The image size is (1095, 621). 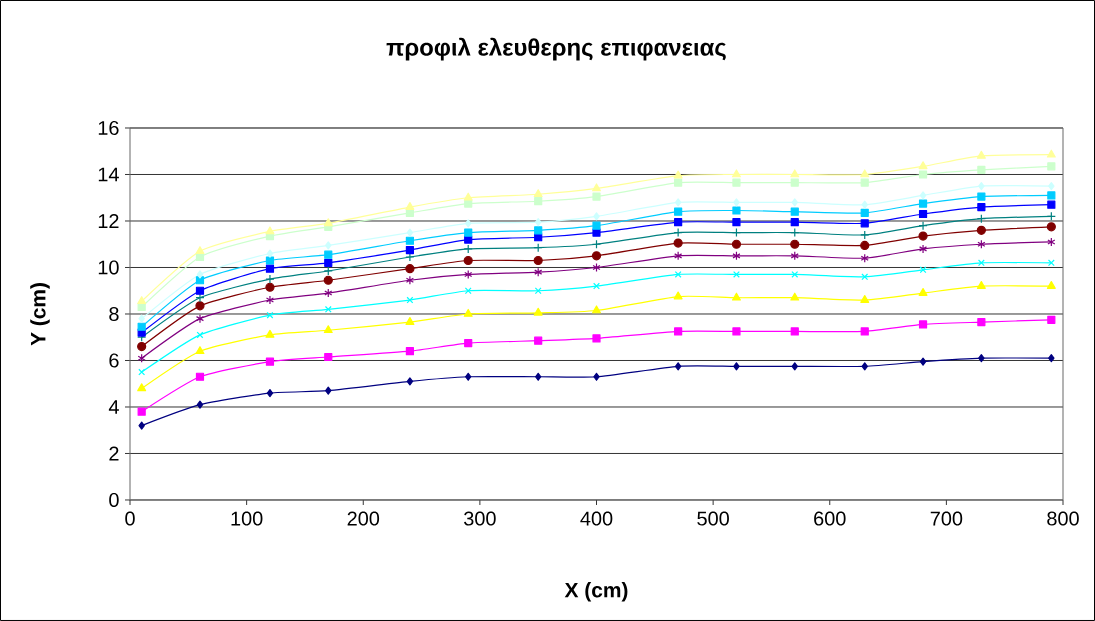 I want to click on chart-title: προφιλ ελευθερης επιφανειας, so click(x=556, y=49).